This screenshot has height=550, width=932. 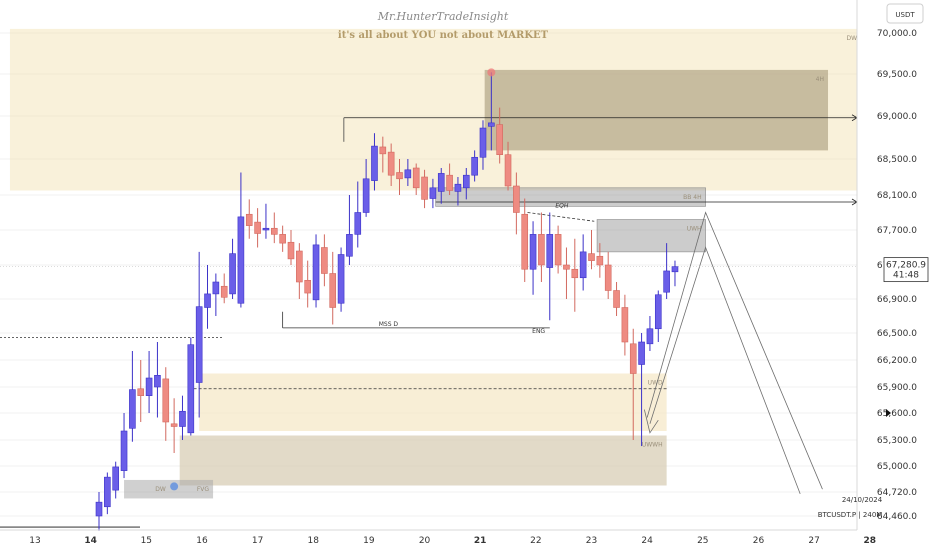 What do you see at coordinates (656, 110) in the screenshot?
I see `zone-4h` at bounding box center [656, 110].